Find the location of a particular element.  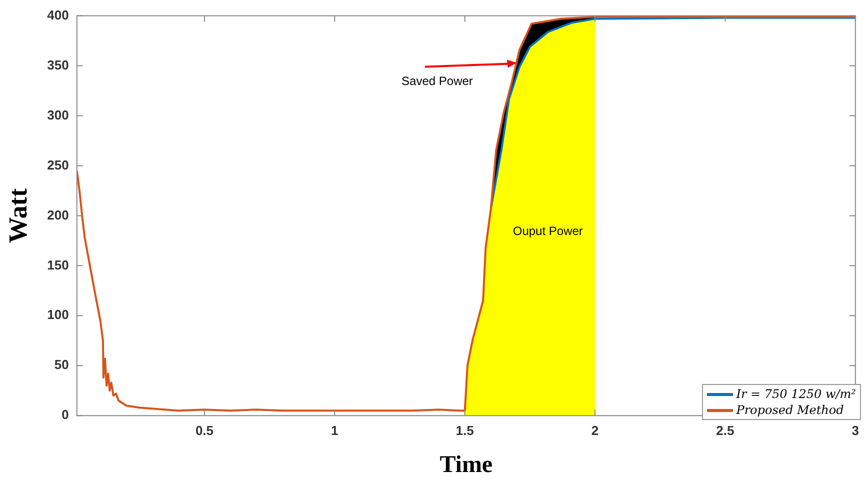

x-tick-label: 1.5 is located at coordinates (465, 430).